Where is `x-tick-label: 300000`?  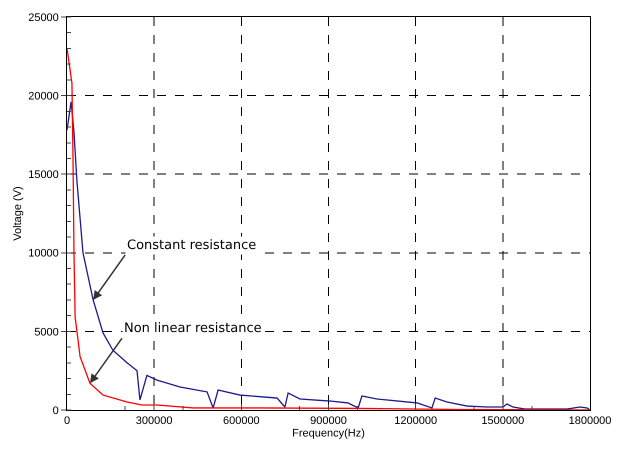
x-tick-label: 300000 is located at coordinates (154, 421).